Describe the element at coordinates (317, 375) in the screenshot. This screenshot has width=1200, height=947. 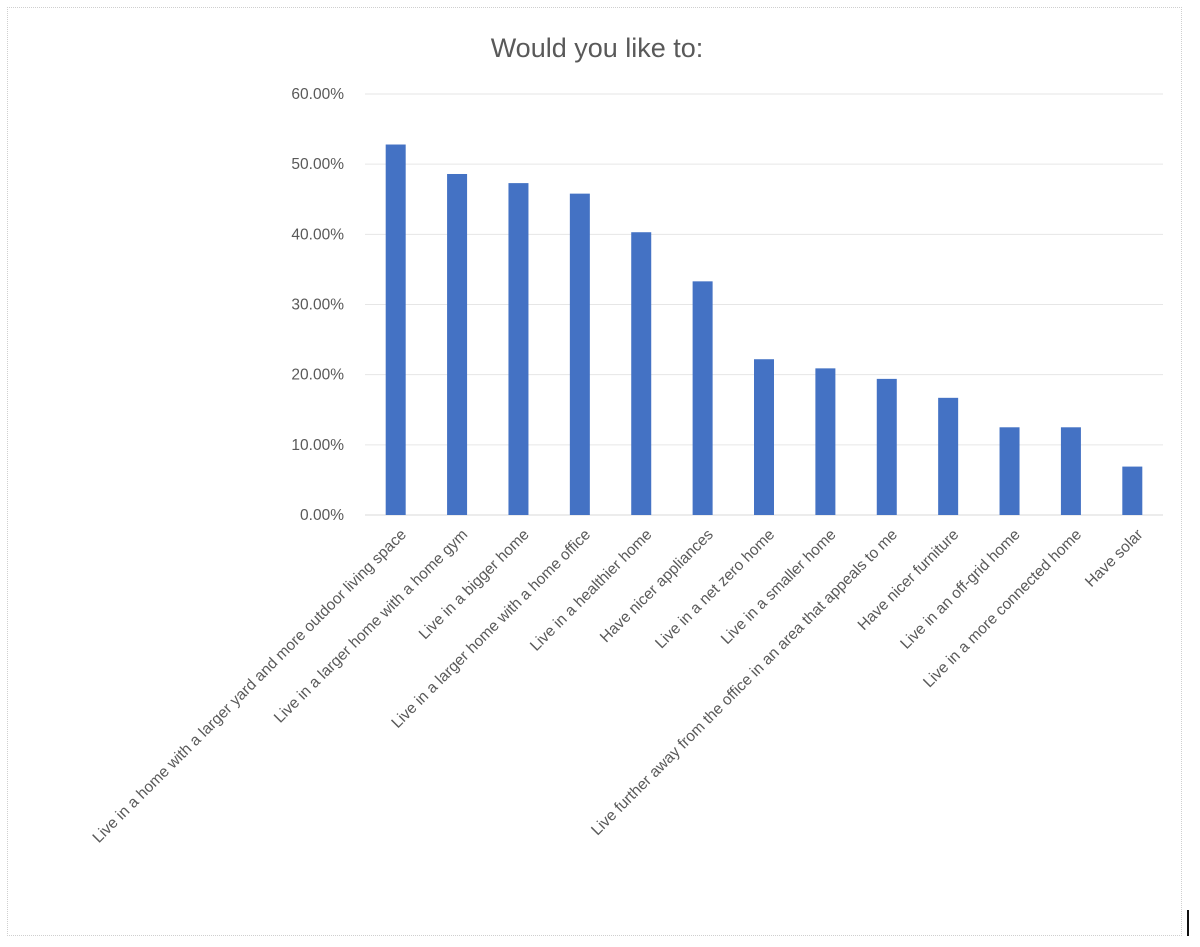
I see `y-tick-label: 20.00%` at that location.